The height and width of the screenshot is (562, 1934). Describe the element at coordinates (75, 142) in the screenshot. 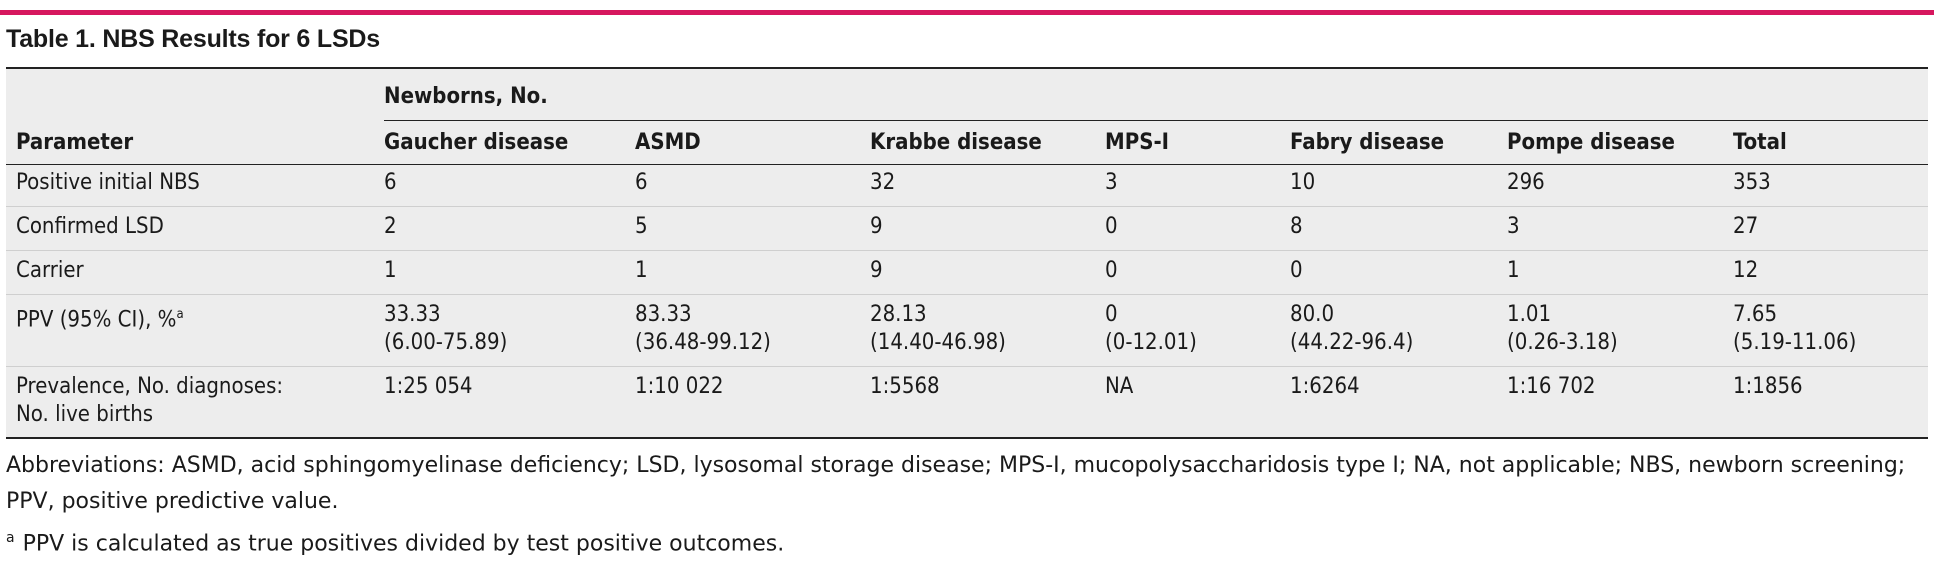

I see `col-header-parameter: Parameter` at that location.